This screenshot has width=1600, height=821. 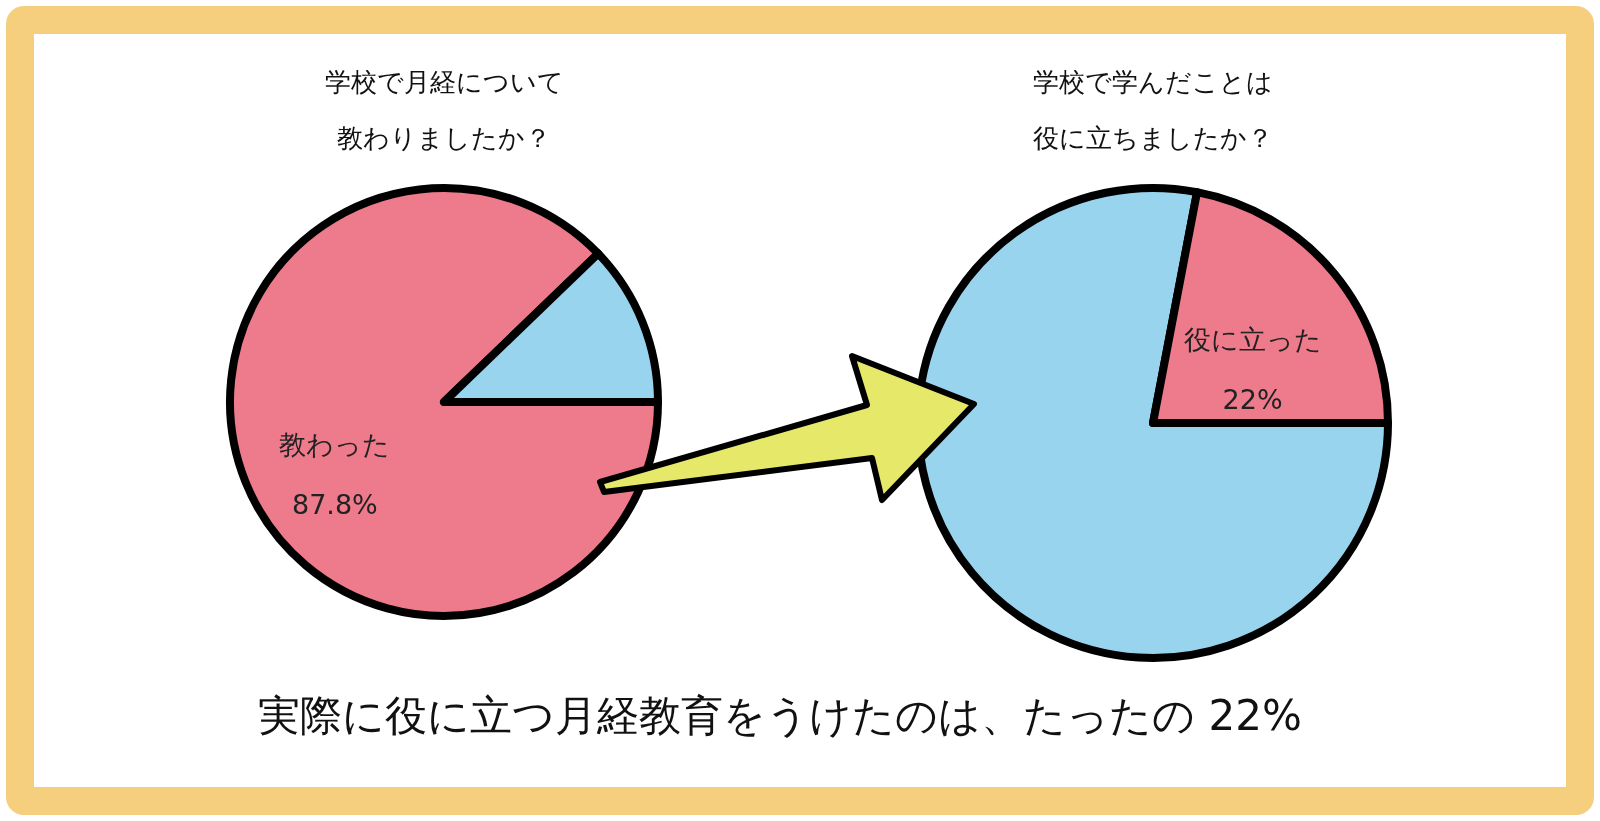 What do you see at coordinates (1252, 339) in the screenshot?
I see `slice-label: 役に立った` at bounding box center [1252, 339].